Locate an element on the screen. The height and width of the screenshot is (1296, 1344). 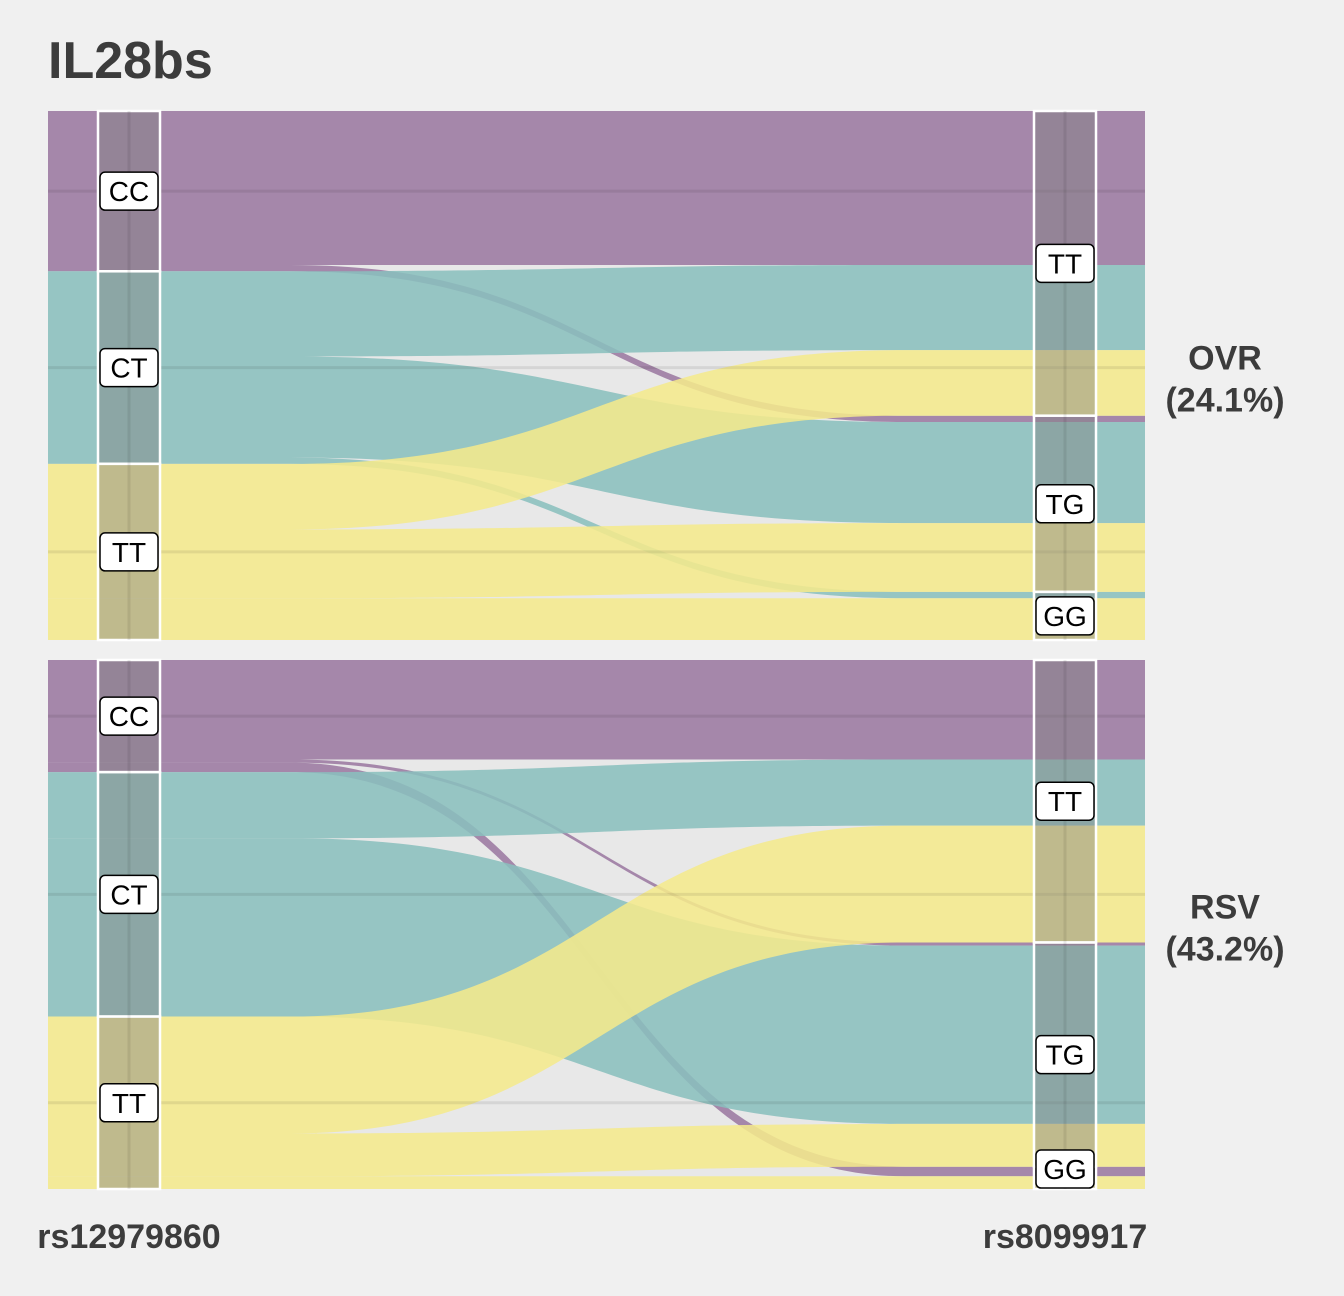
flow-tt-to-tt is located at coordinates (596, 440).